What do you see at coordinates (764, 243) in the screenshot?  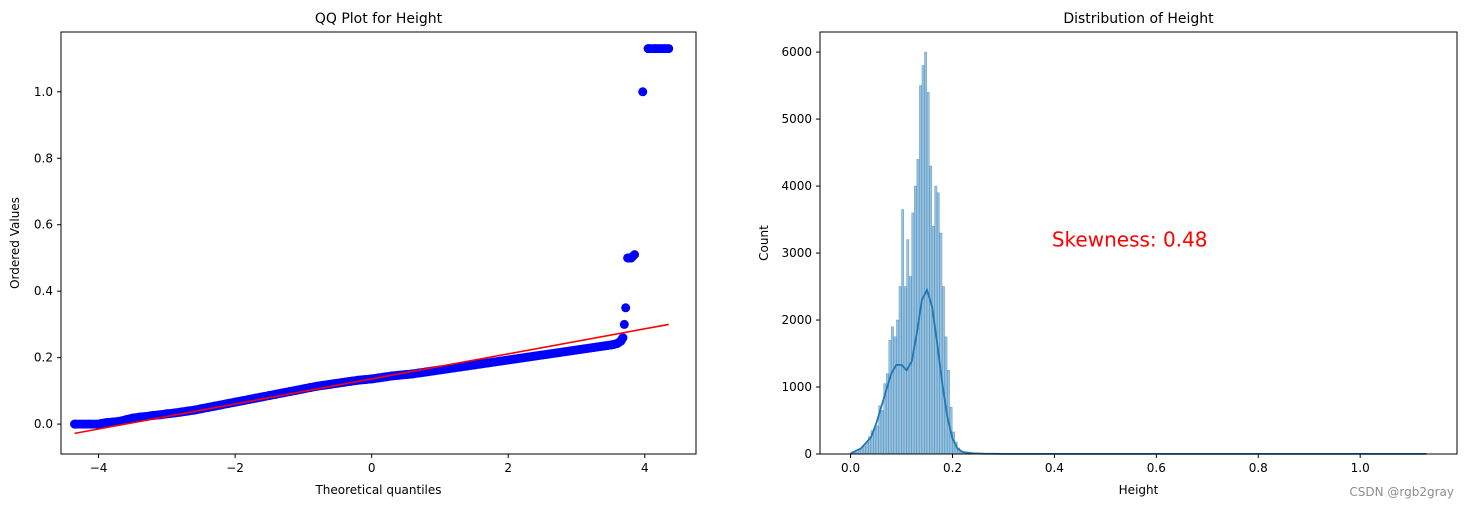 I see `hist-ylabel: Count` at bounding box center [764, 243].